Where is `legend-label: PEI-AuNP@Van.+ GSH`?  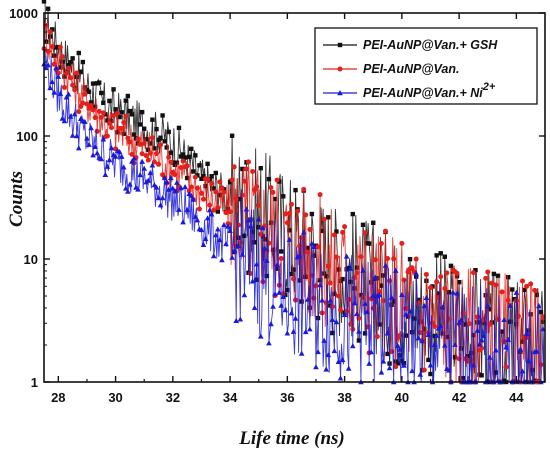 legend-label: PEI-AuNP@Van.+ GSH is located at coordinates (430, 45).